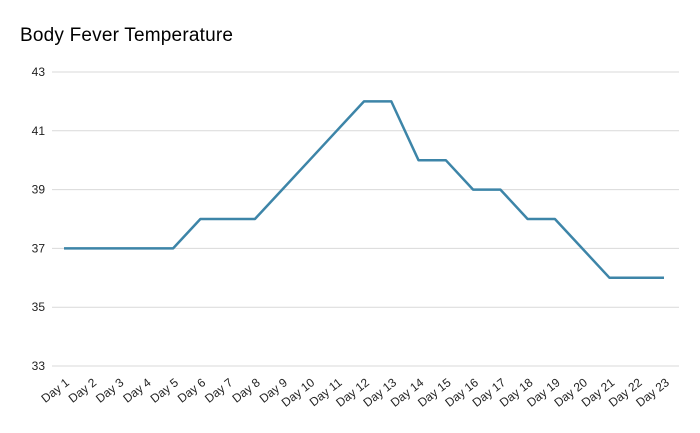  What do you see at coordinates (39, 131) in the screenshot?
I see `y-axis-tick-label: 41` at bounding box center [39, 131].